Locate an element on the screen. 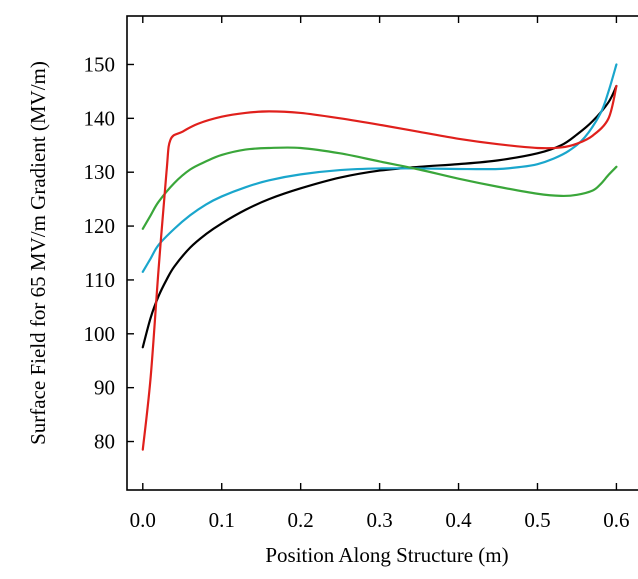 This screenshot has width=638, height=579. y-tick-label: 100 is located at coordinates (100, 334).